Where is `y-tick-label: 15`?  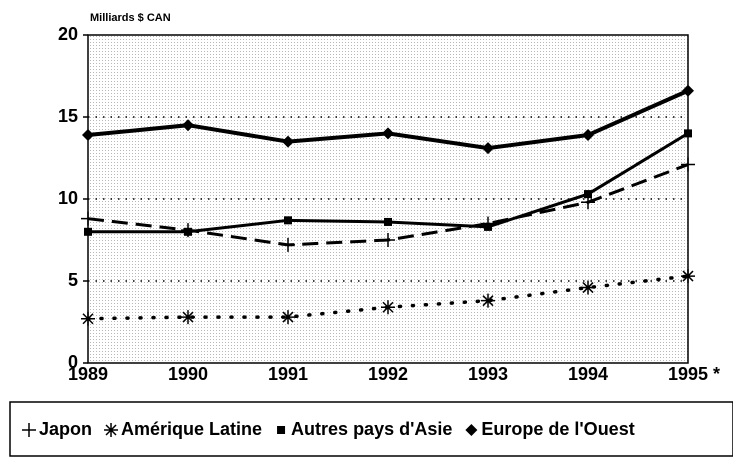 y-tick-label: 15 is located at coordinates (68, 116).